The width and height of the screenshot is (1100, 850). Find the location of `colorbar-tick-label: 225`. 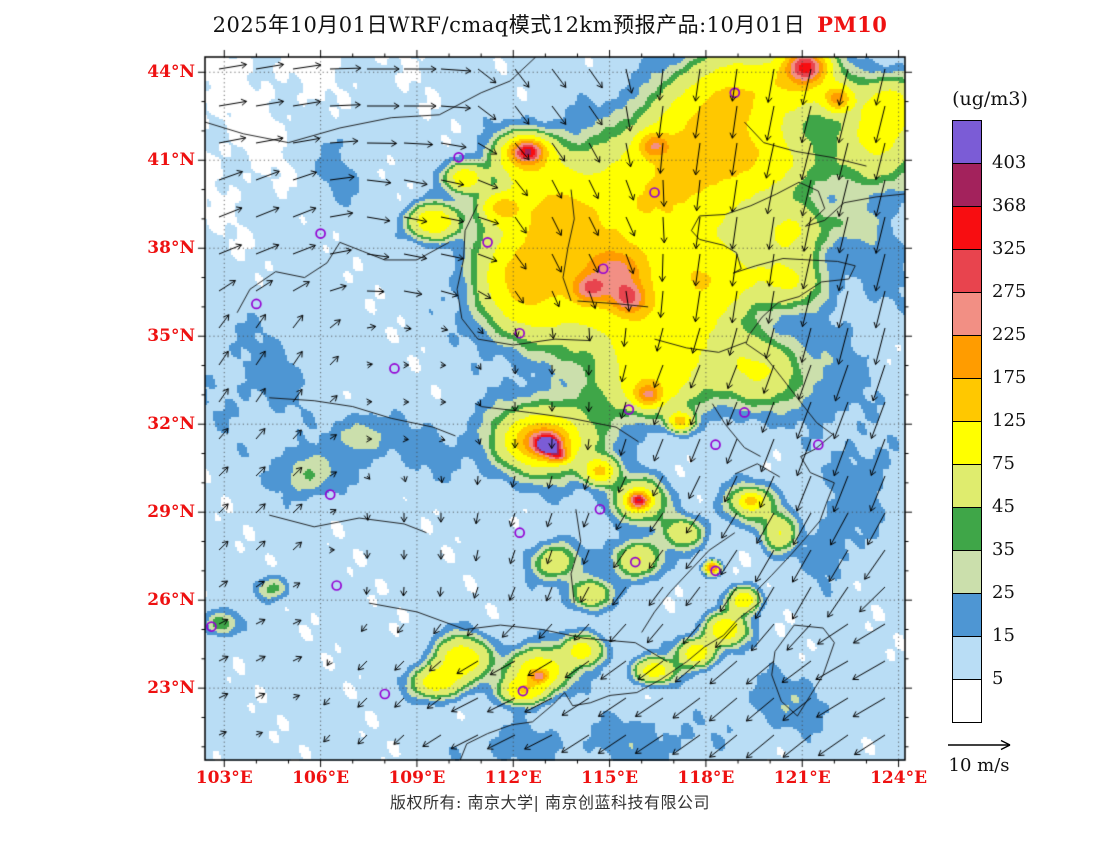

colorbar-tick-label: 225 is located at coordinates (1009, 334).